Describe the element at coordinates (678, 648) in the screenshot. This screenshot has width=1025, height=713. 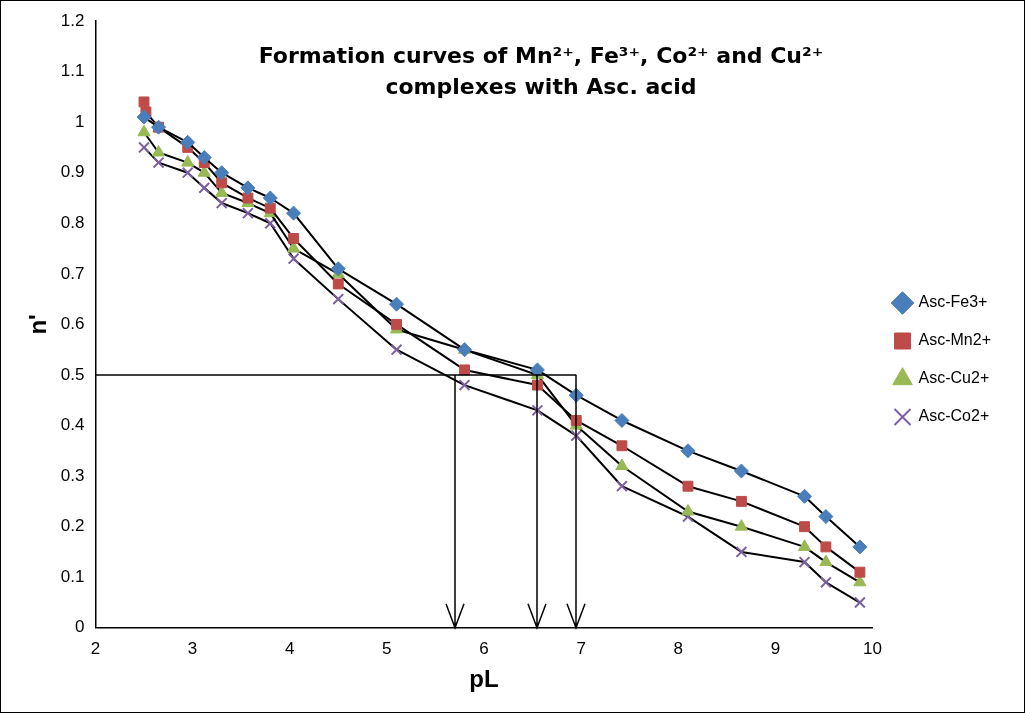
I see `x-tick-label: 8` at that location.